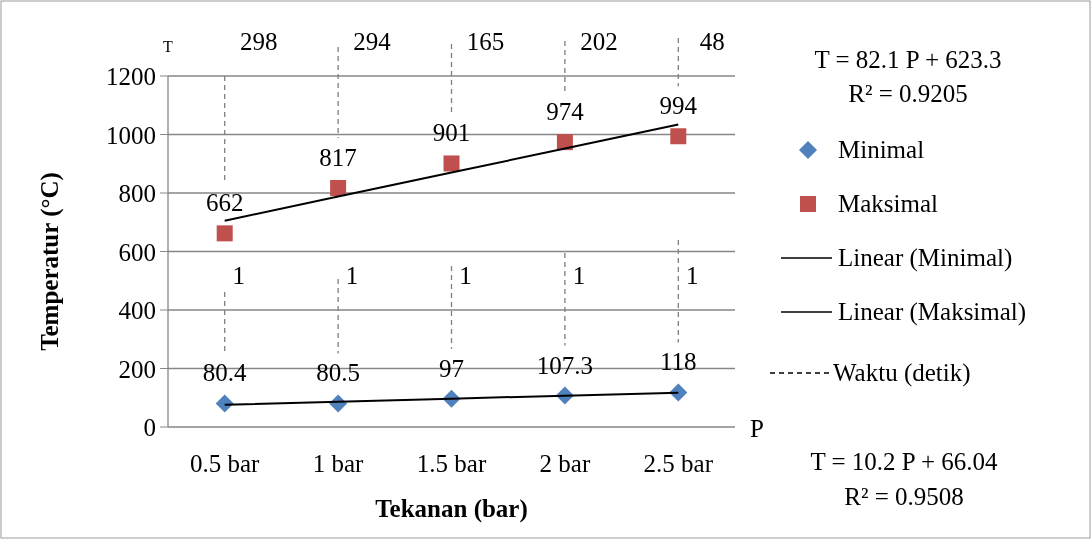 This screenshot has height=539, width=1091. I want to click on data-label: 80.4, so click(225, 373).